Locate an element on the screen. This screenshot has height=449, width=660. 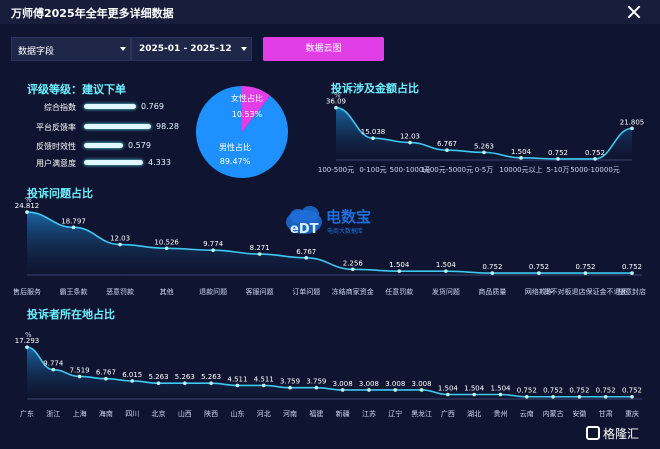
data-label: 24.812 is located at coordinates (27, 206).